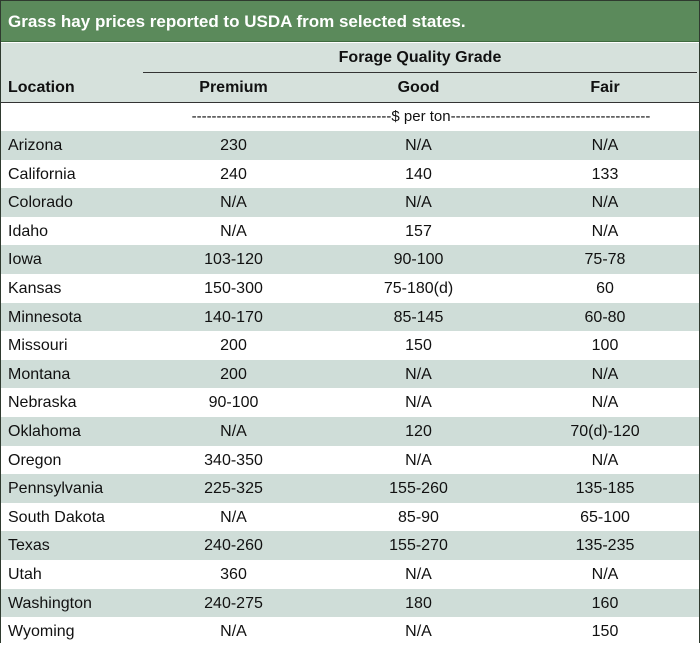 The height and width of the screenshot is (647, 700). I want to click on good-cell: 140, so click(418, 174).